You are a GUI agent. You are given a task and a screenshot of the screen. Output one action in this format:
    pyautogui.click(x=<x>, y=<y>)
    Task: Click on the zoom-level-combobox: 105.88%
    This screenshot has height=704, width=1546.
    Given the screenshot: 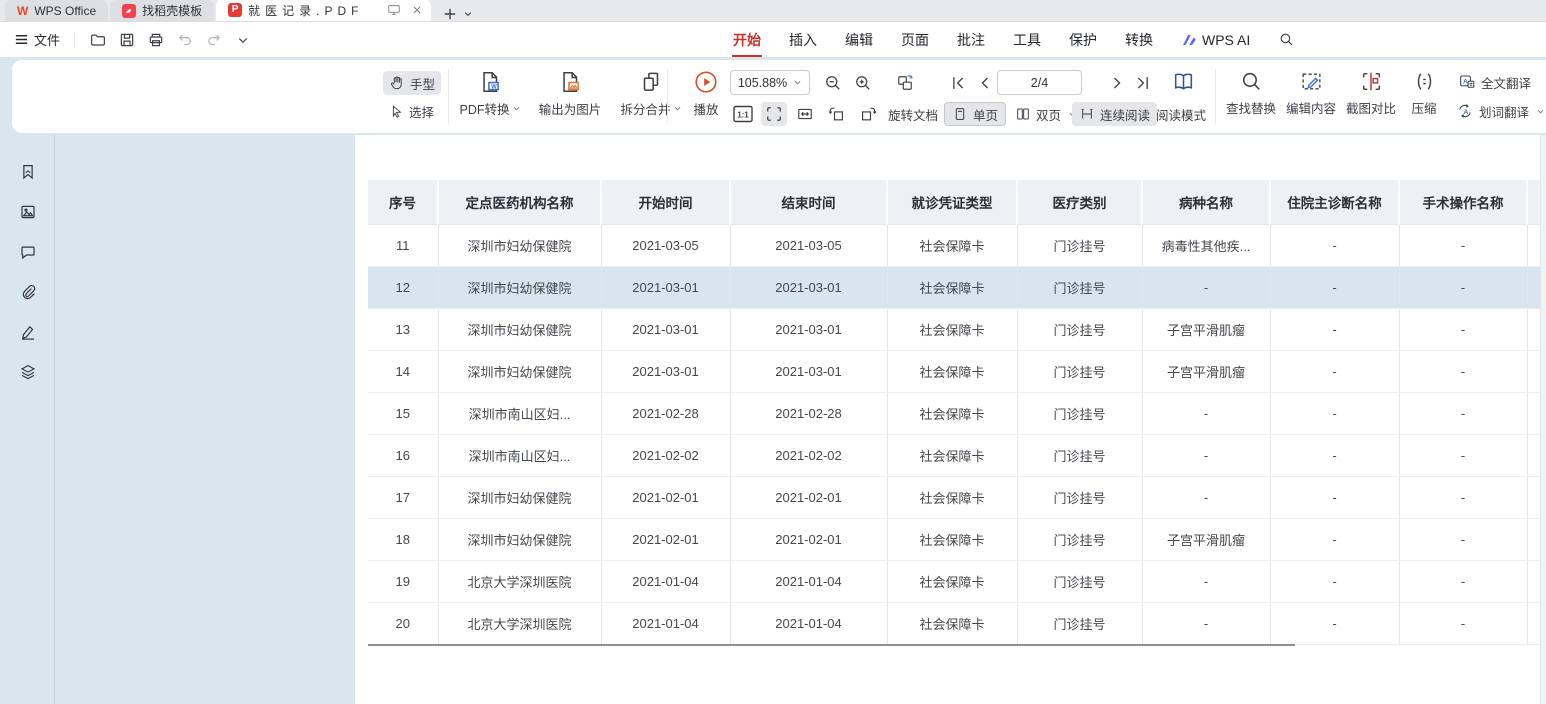 What is the action you would take?
    pyautogui.click(x=770, y=82)
    